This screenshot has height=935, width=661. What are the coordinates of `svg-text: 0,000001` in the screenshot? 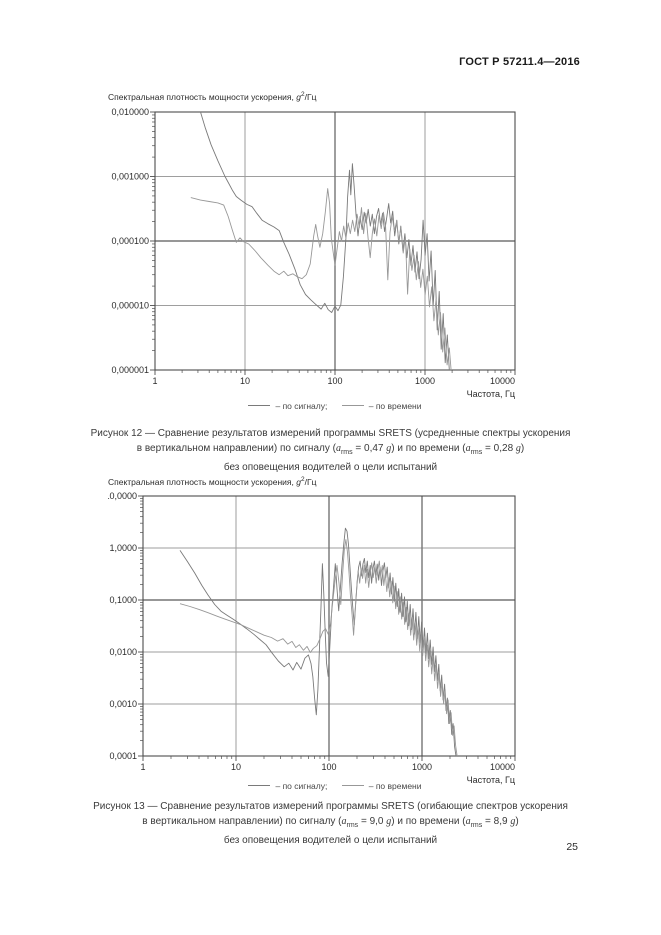 It's located at (130, 370).